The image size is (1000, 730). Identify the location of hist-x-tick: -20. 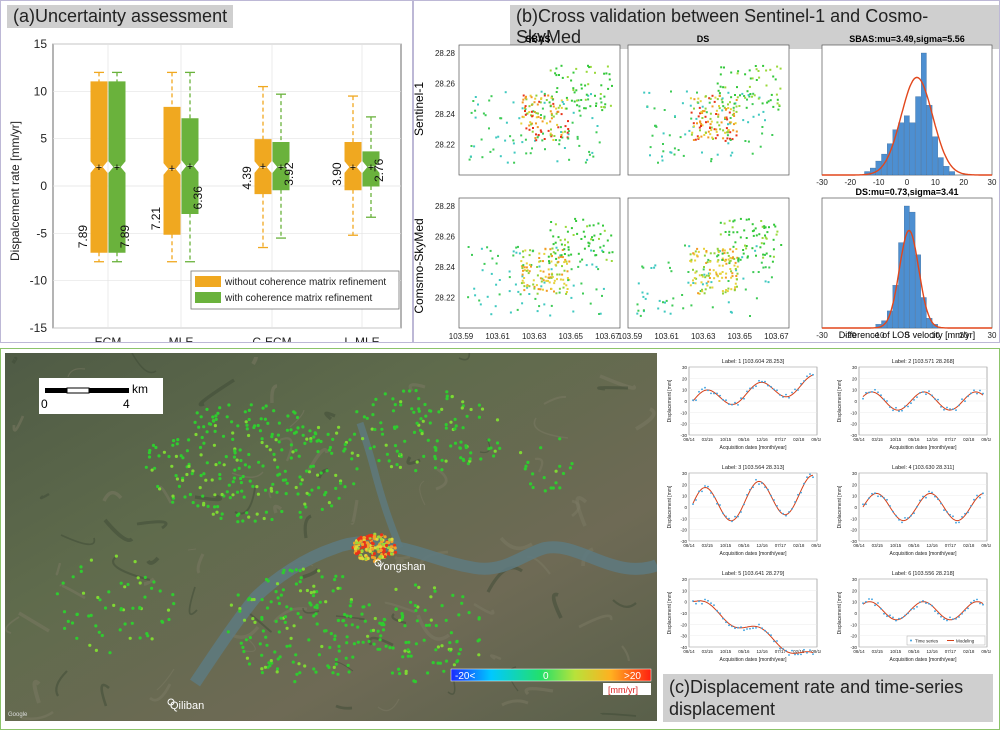
(851, 182).